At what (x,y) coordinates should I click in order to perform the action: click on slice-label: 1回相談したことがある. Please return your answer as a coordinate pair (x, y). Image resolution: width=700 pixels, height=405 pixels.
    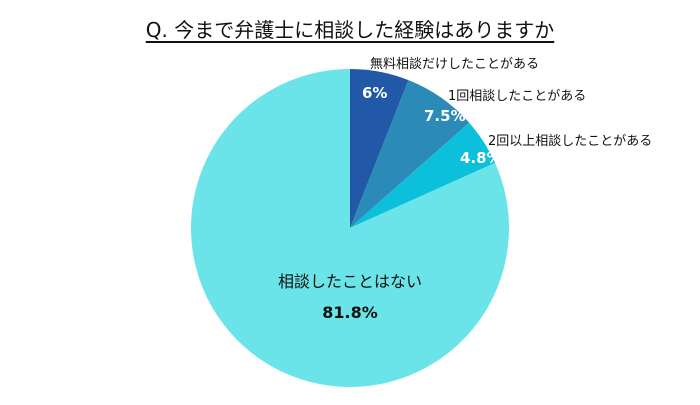
    Looking at the image, I should click on (517, 96).